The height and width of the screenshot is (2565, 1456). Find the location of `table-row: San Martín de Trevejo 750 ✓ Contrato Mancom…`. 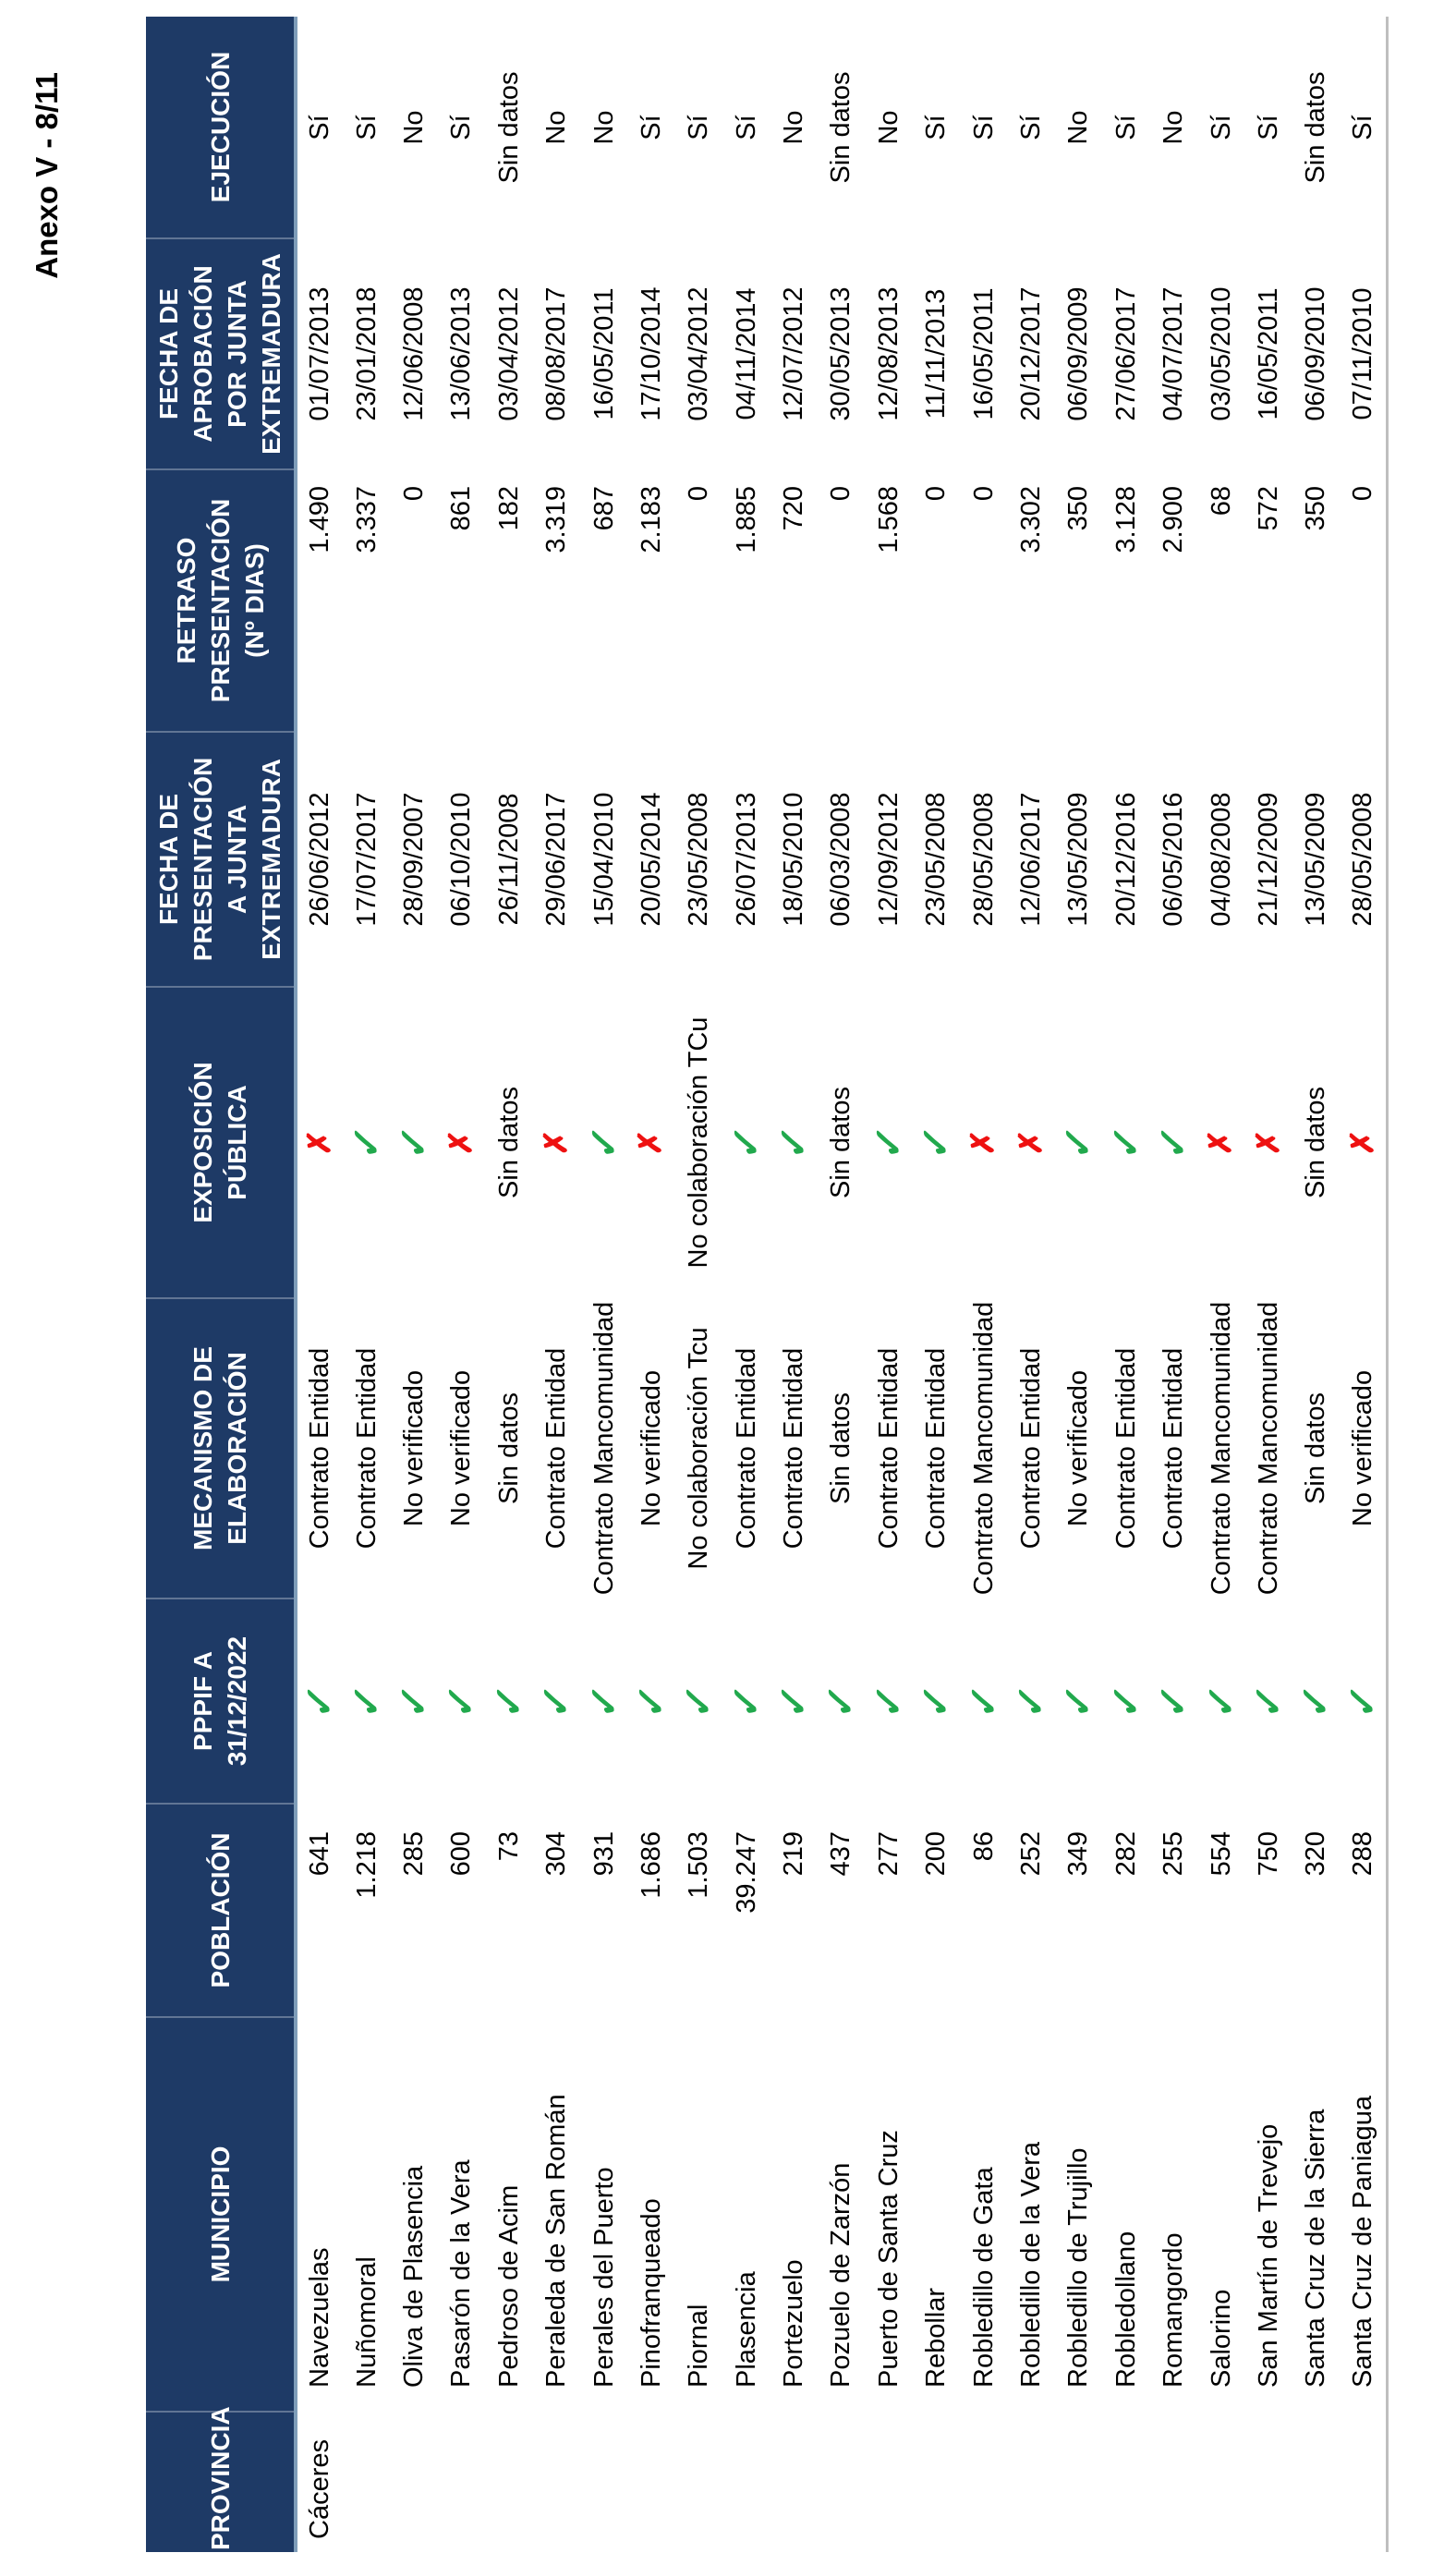

table-row: San Martín de Trevejo 750 ✓ Contrato Mancom… is located at coordinates (1268, 1284).